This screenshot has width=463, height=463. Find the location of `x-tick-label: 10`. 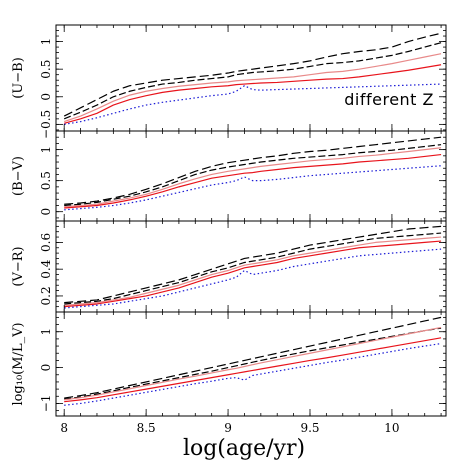

x-tick-label: 10 is located at coordinates (391, 428).